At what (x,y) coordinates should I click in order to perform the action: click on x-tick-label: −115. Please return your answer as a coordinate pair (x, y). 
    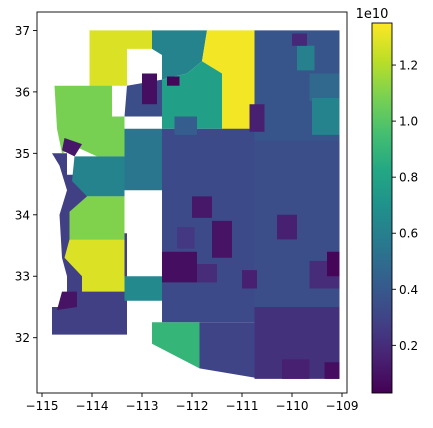
    Looking at the image, I should click on (42, 406).